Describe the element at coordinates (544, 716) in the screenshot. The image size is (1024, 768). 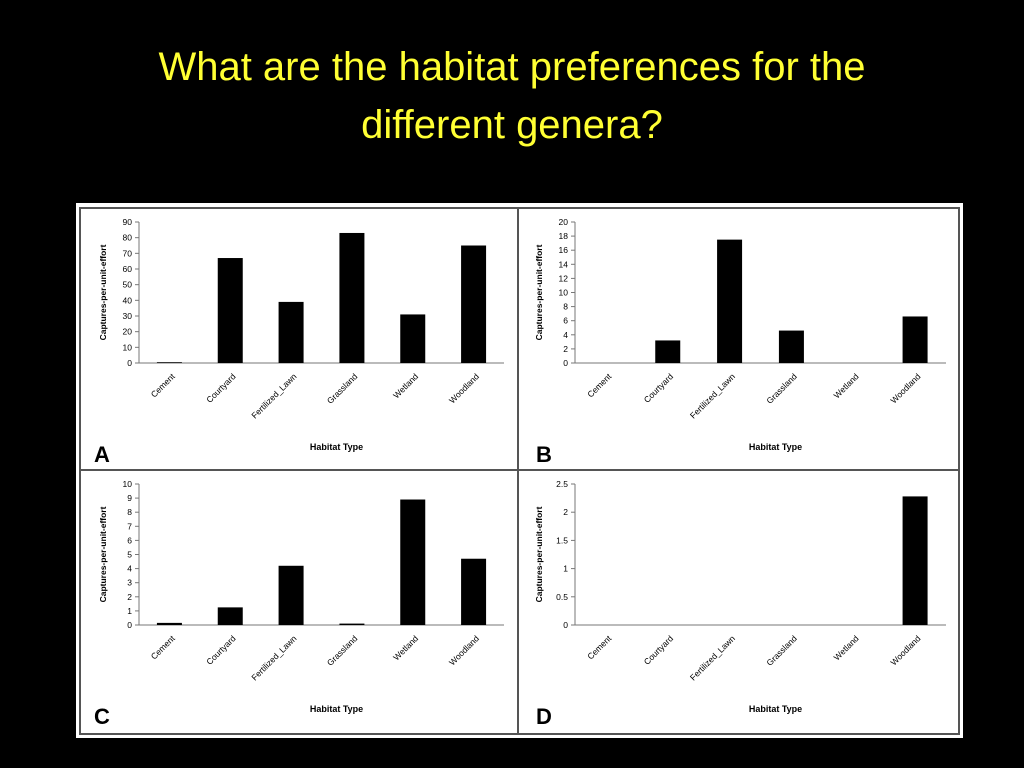
I see `panel-label: D` at that location.